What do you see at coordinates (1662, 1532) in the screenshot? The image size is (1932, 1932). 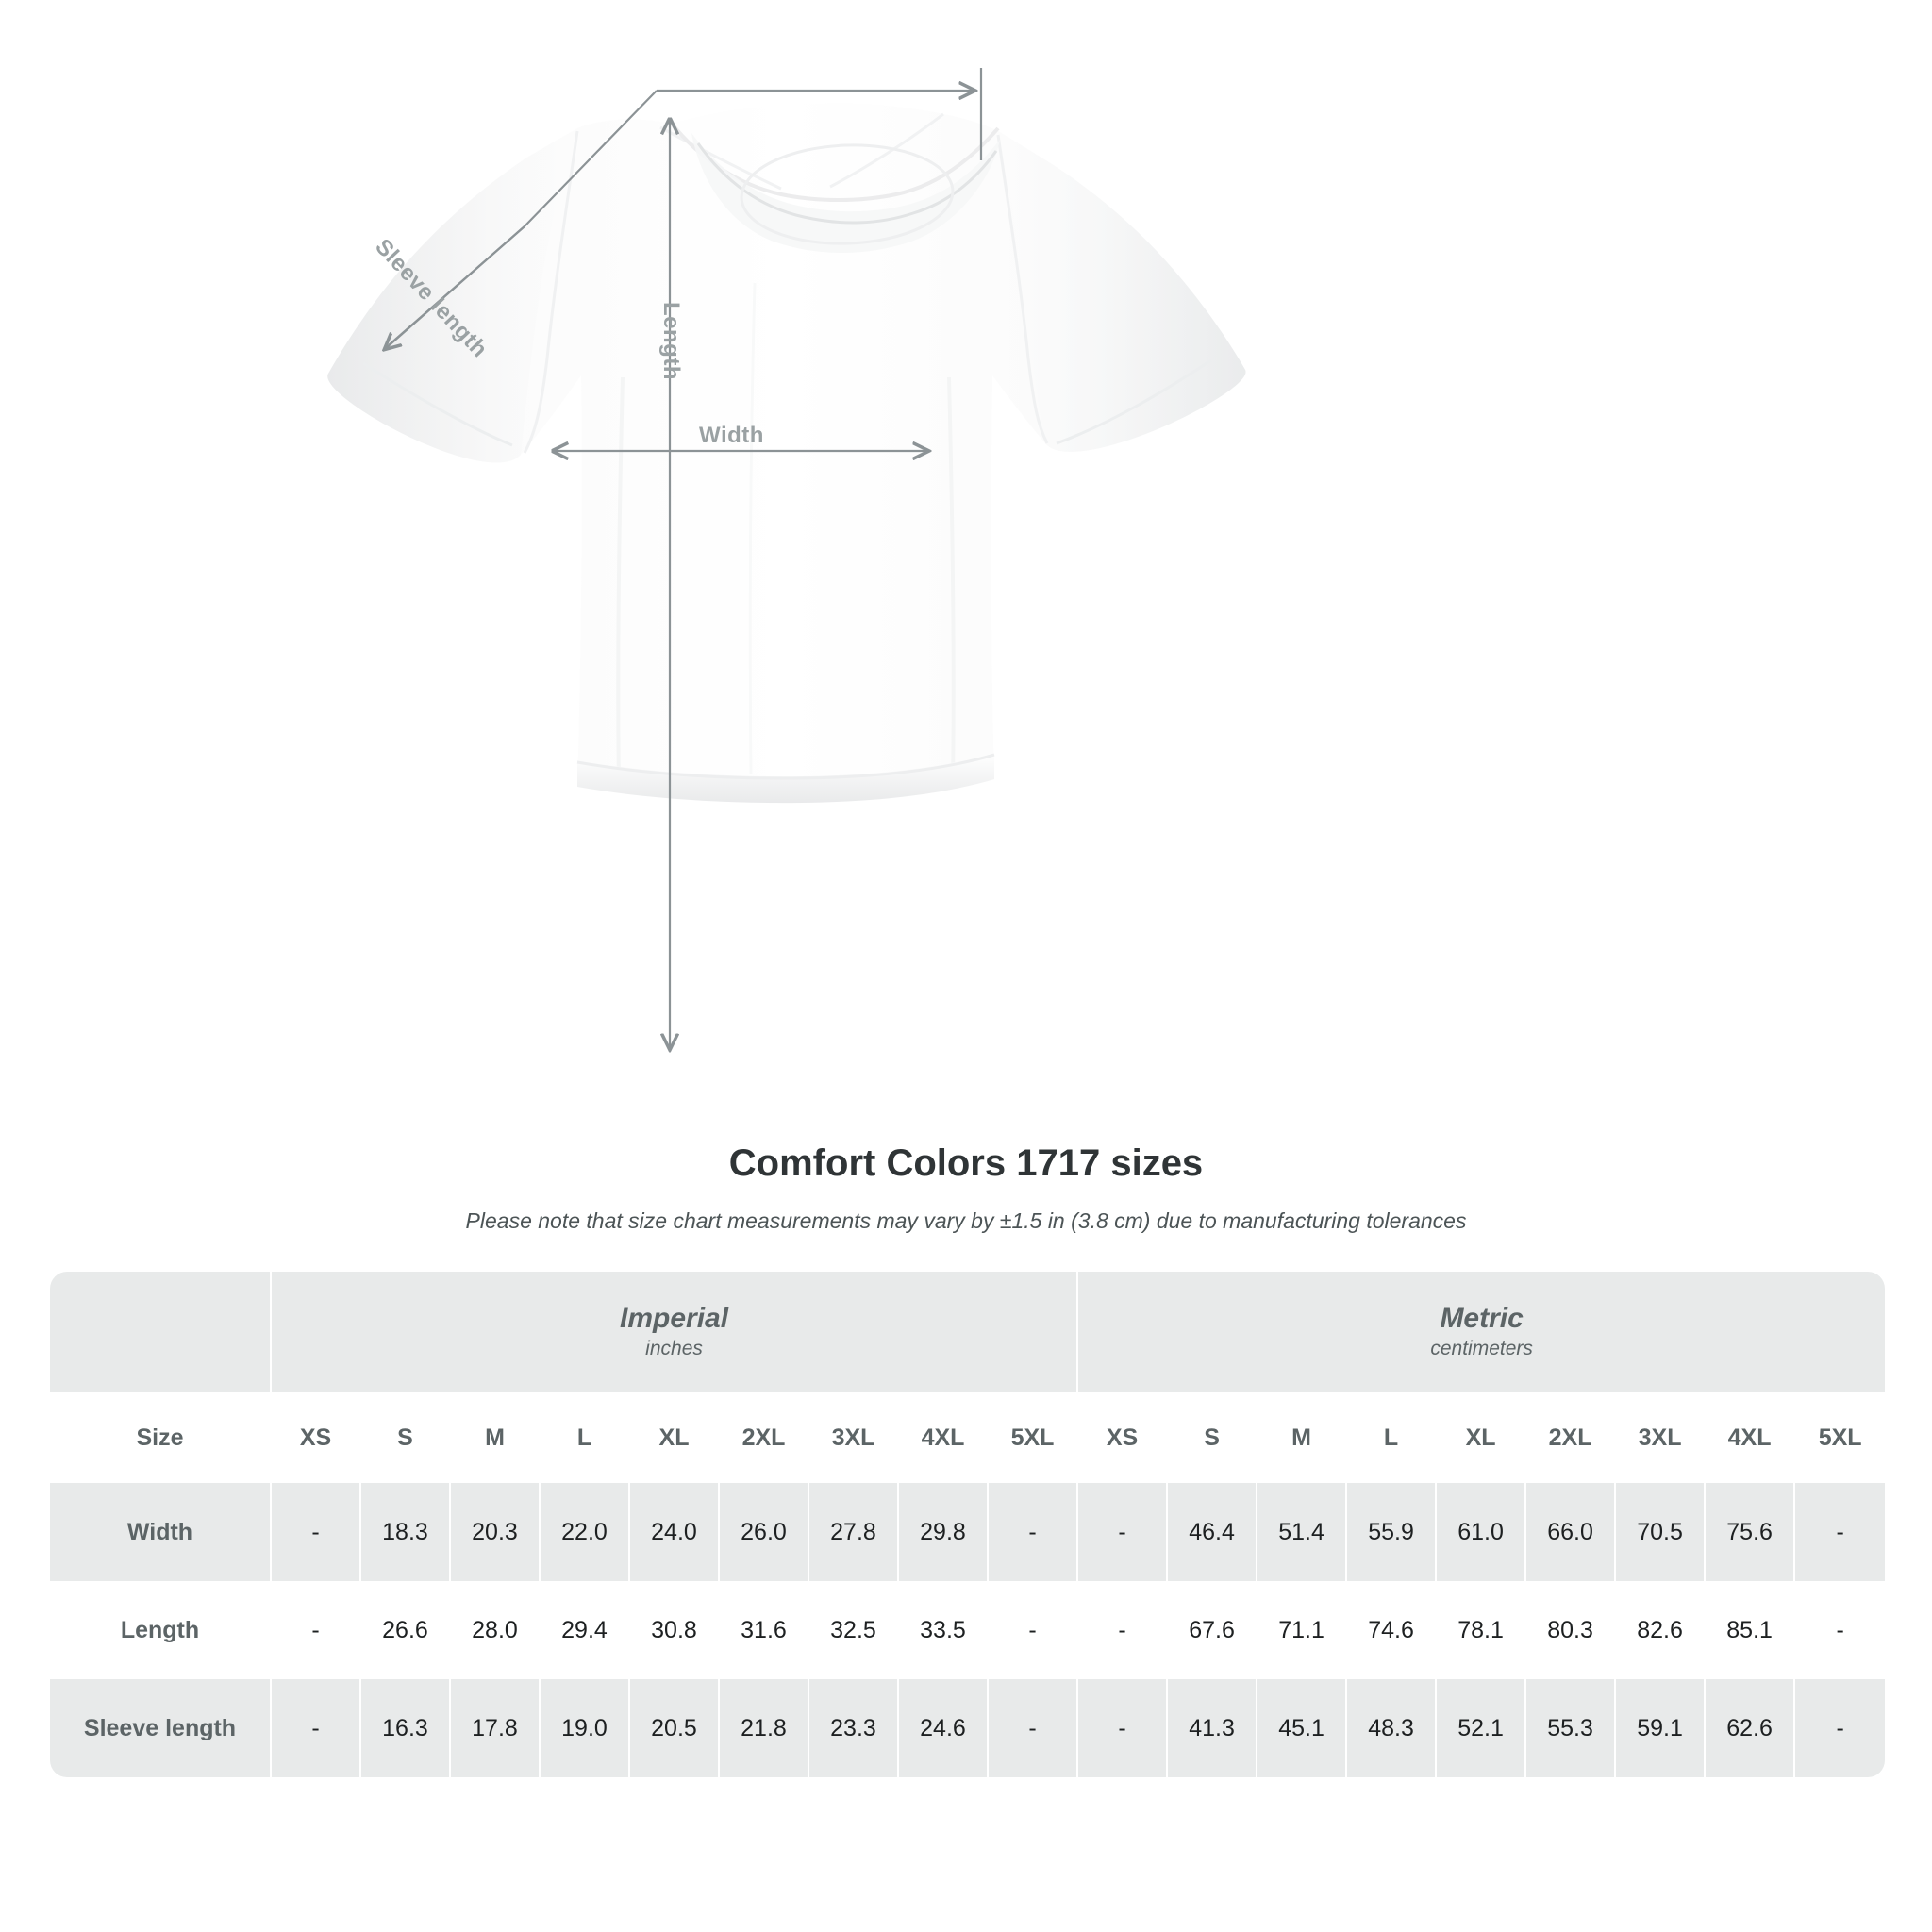 I see `cell-width-metric-3xl: 70.5` at bounding box center [1662, 1532].